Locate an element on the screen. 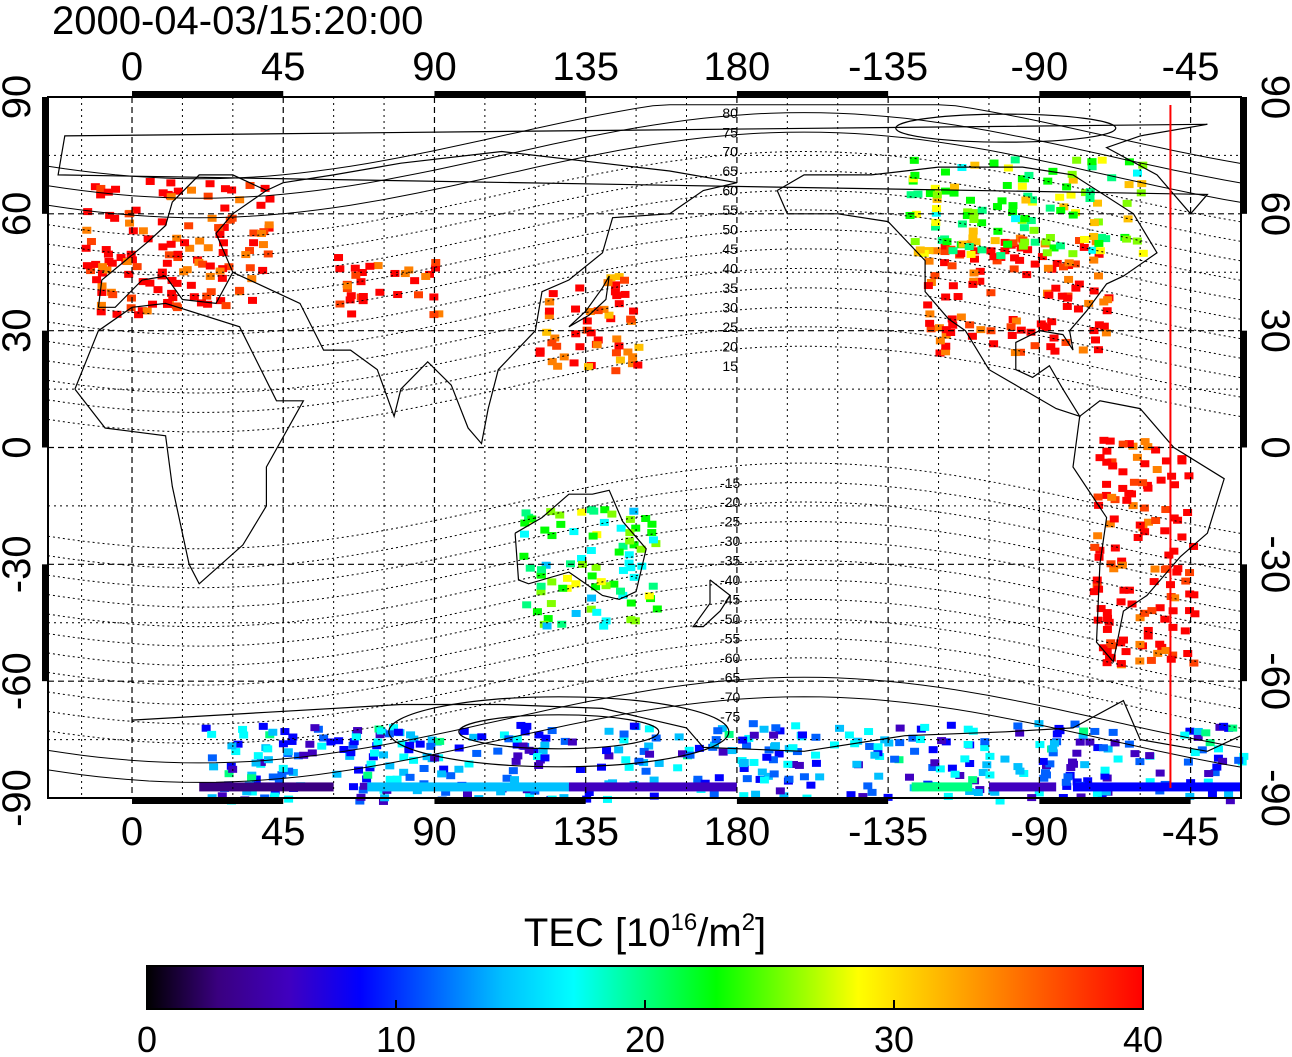  contour-label: 80 is located at coordinates (730, 113).